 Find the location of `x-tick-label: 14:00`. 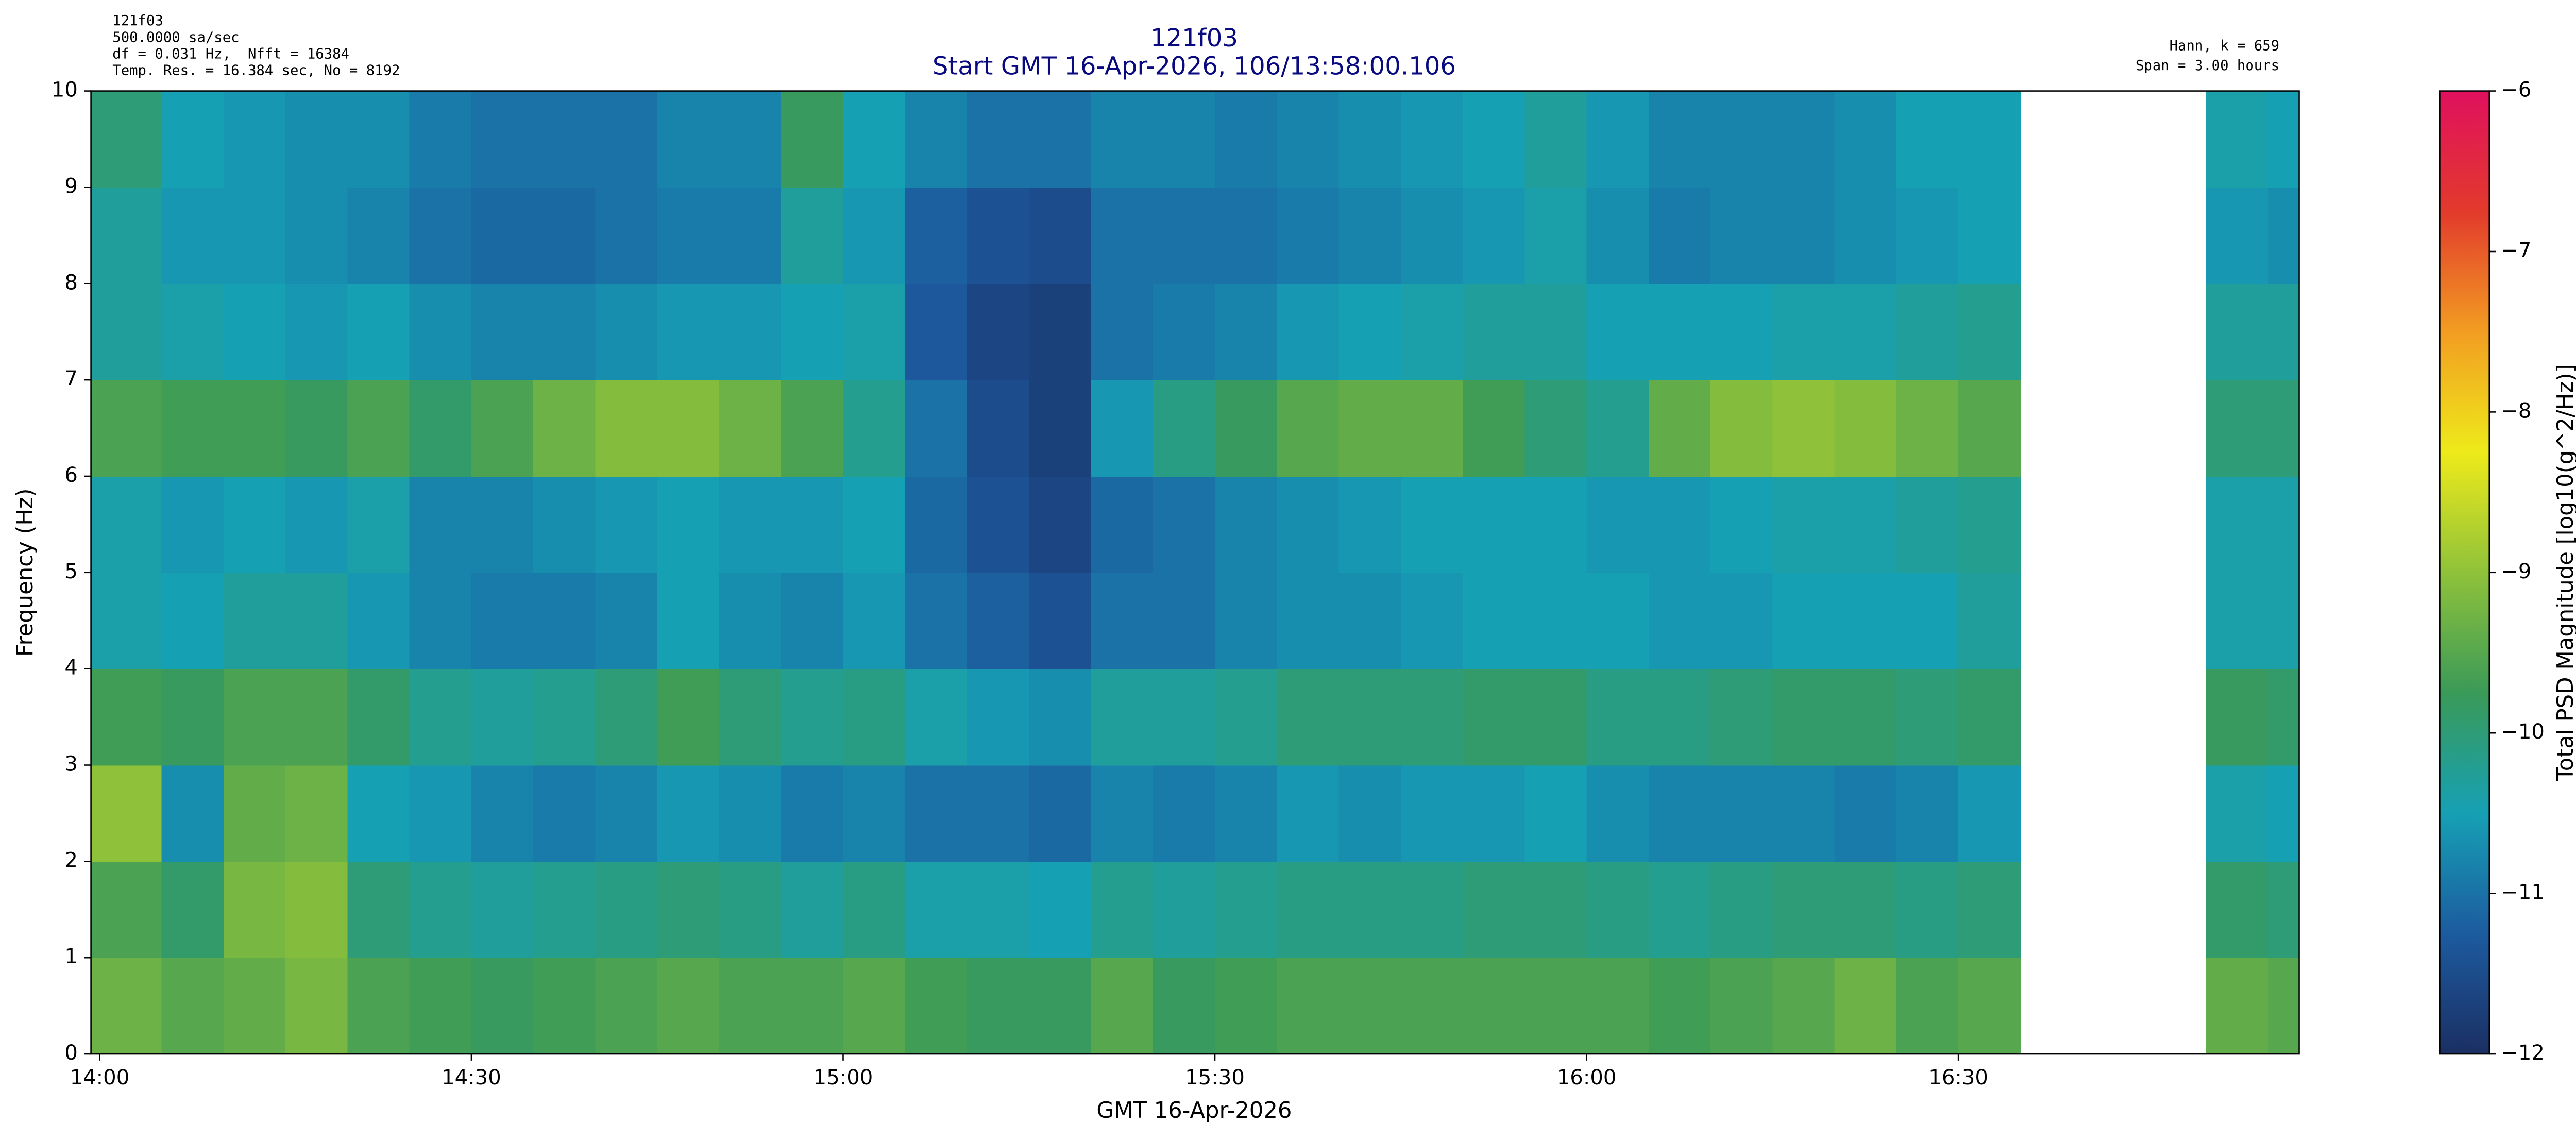

x-tick-label: 14:00 is located at coordinates (100, 1077).